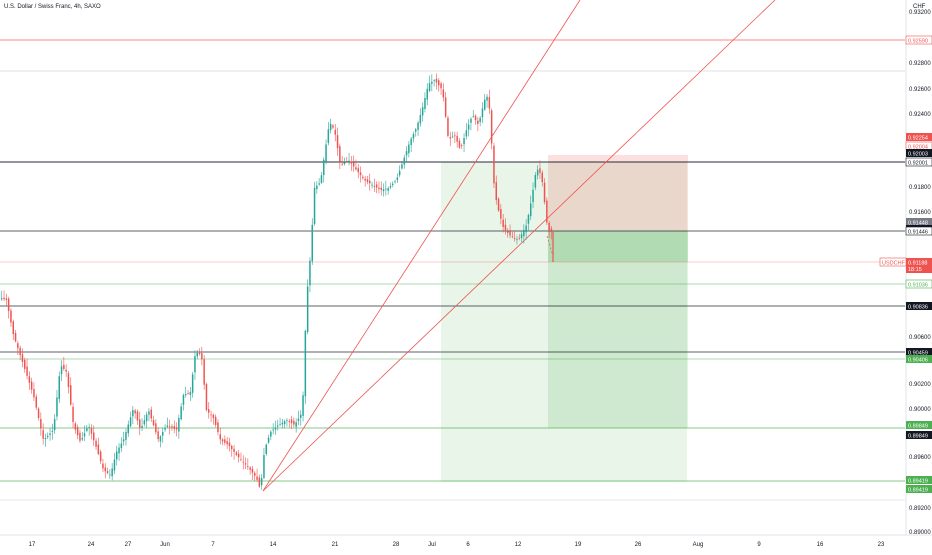 This screenshot has height=555, width=932. Describe the element at coordinates (165, 545) in the screenshot. I see `x-tick-label-4: Jun` at that location.